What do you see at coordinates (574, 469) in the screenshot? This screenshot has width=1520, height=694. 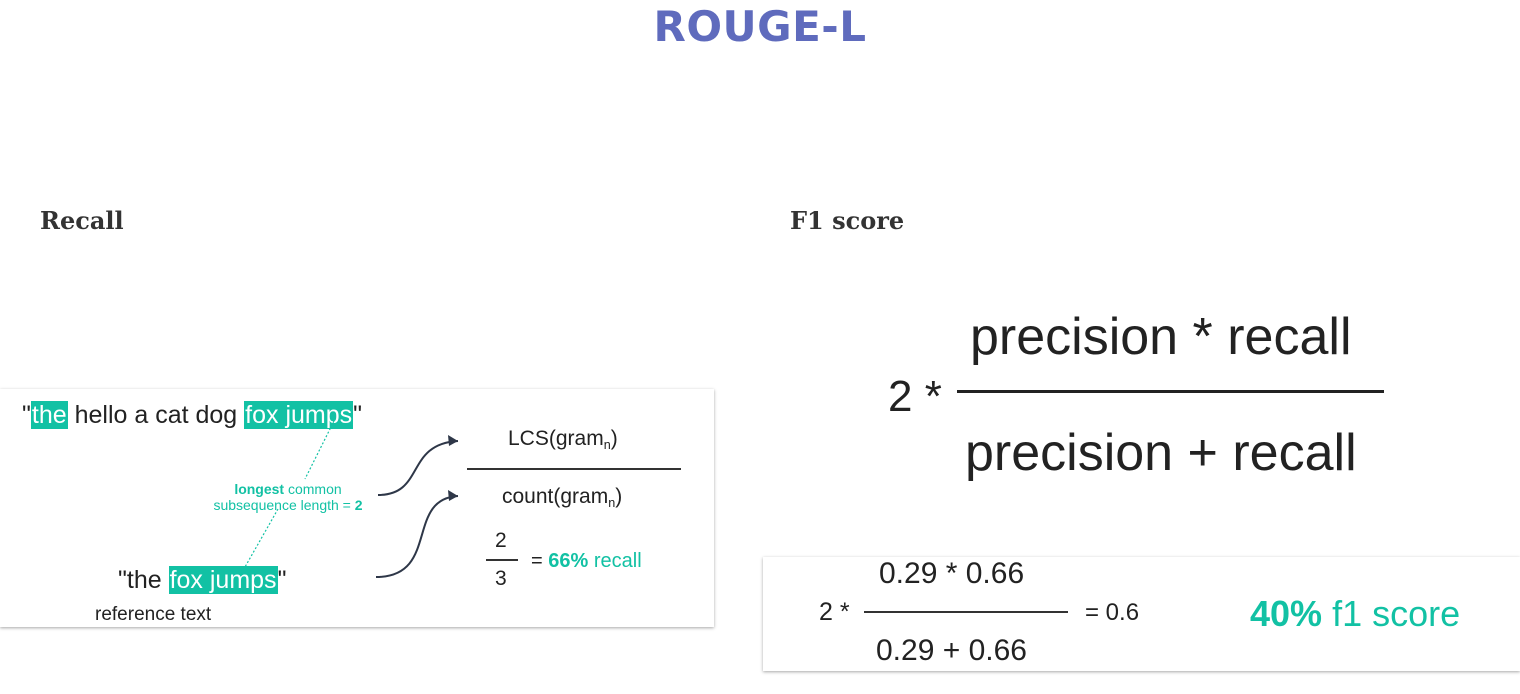 I see `lcs-fraction-bar` at bounding box center [574, 469].